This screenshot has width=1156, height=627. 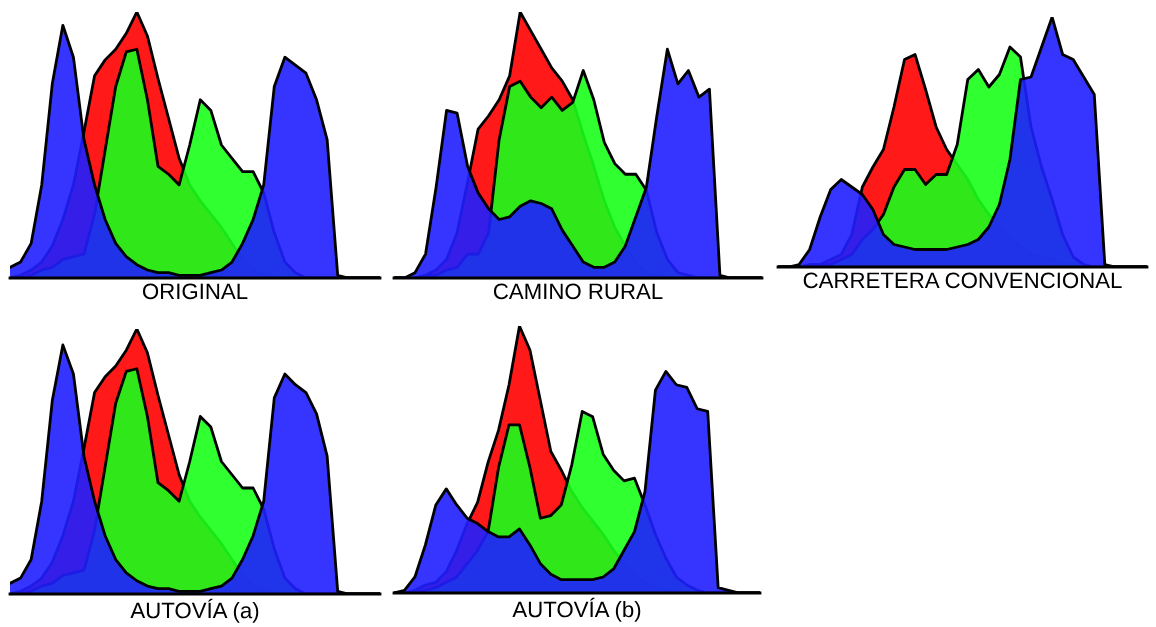 I want to click on x-axis-title: CAMINO RURAL, so click(x=578, y=291).